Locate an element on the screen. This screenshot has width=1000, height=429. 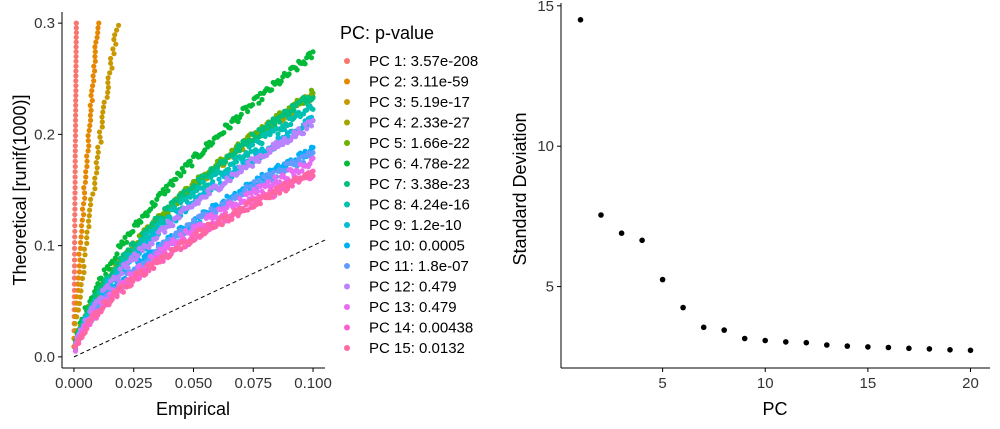
x-ticks: 0.000 0.025 0.050 0.075 0.100 is located at coordinates (193, 380).